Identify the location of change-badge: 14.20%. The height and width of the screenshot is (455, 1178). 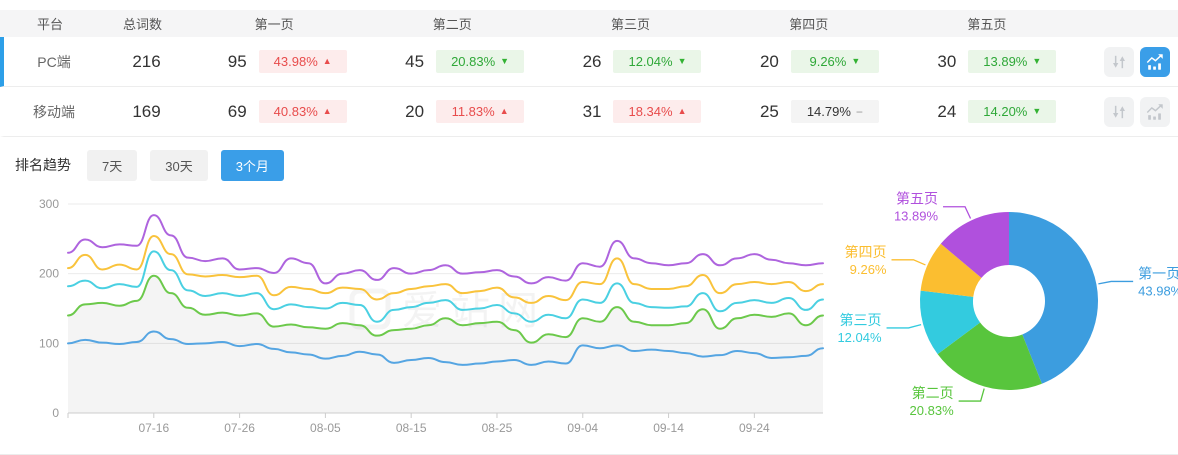
(1012, 111).